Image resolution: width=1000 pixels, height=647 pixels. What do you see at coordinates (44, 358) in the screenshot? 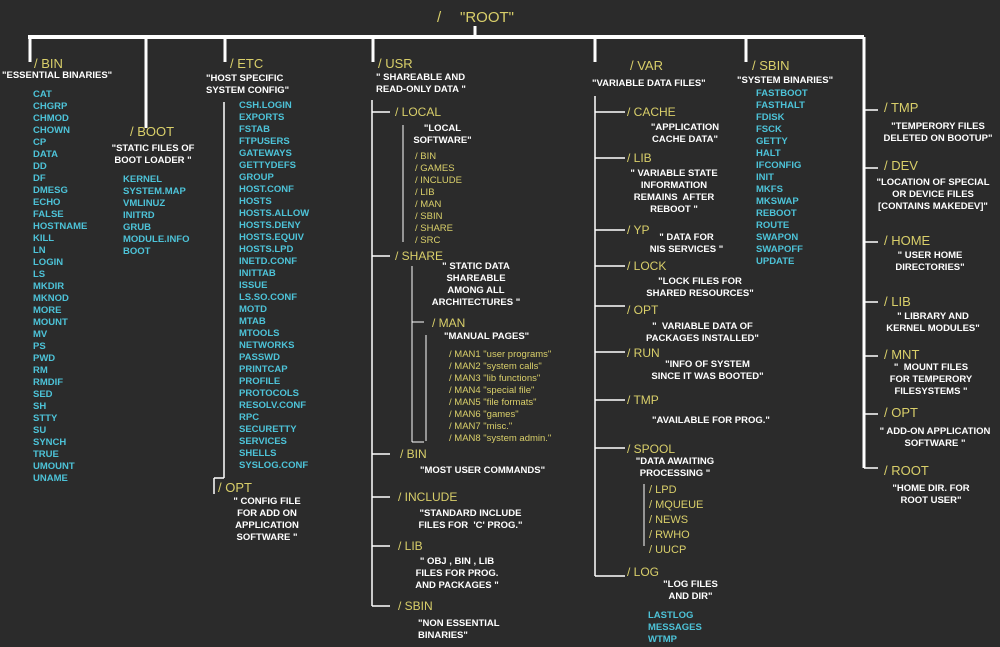
I see `list-item: PWD` at bounding box center [44, 358].